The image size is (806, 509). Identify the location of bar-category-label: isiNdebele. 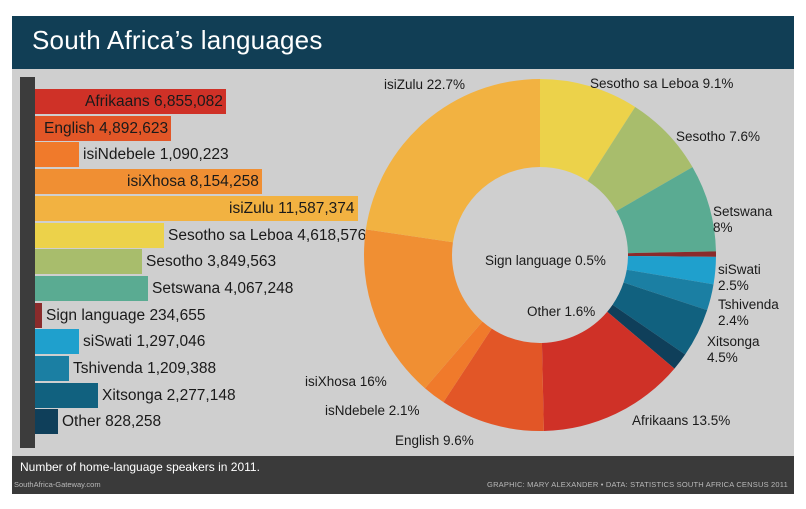
(119, 154).